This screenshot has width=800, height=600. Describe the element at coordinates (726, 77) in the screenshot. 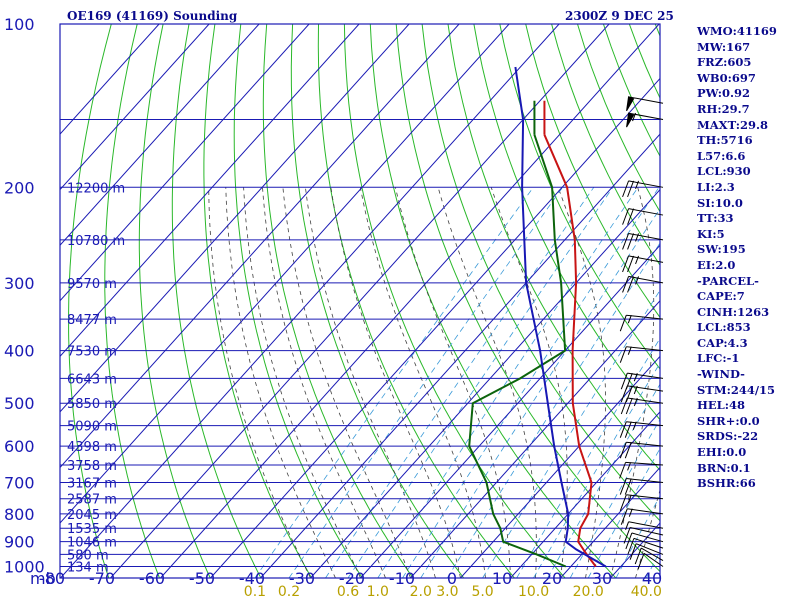

I see `index-item: WB0:697` at that location.